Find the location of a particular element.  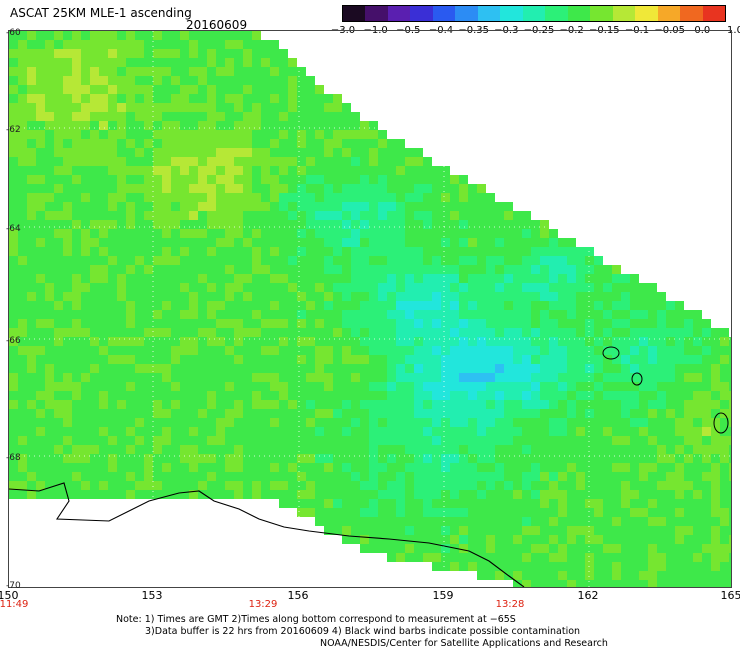

color-scale-bar is located at coordinates (534, 13).